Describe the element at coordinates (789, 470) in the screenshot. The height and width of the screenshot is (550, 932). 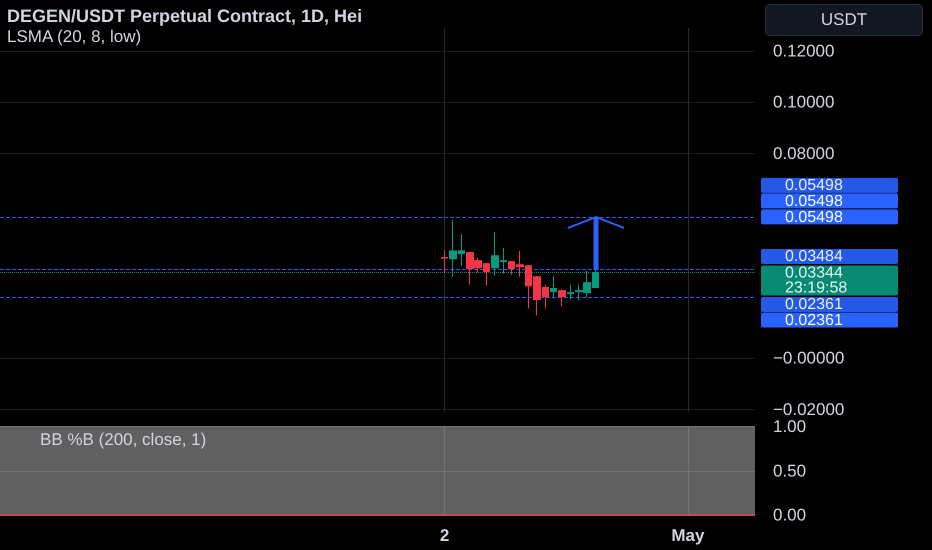
I see `y-tick-label: 0.50` at that location.